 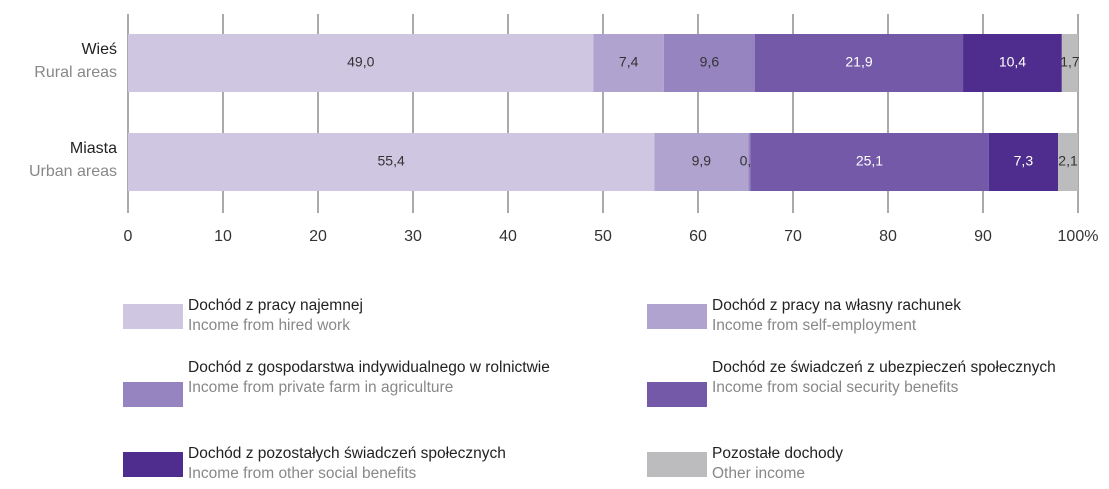 I want to click on legend-label: Pozostałe dochody, so click(x=777, y=453).